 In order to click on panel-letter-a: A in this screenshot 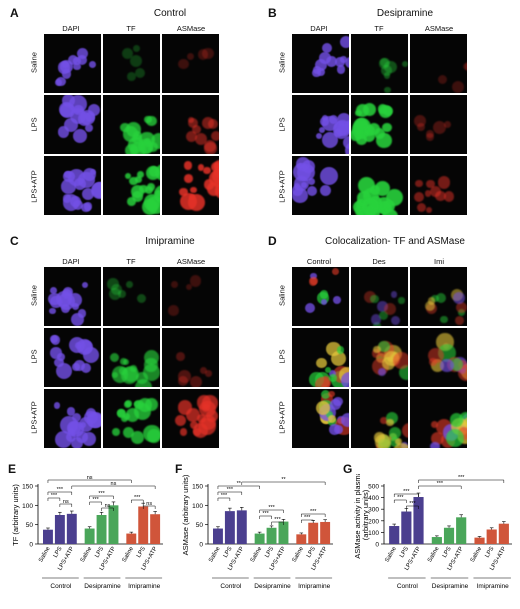, I will do `click(14, 13)`.